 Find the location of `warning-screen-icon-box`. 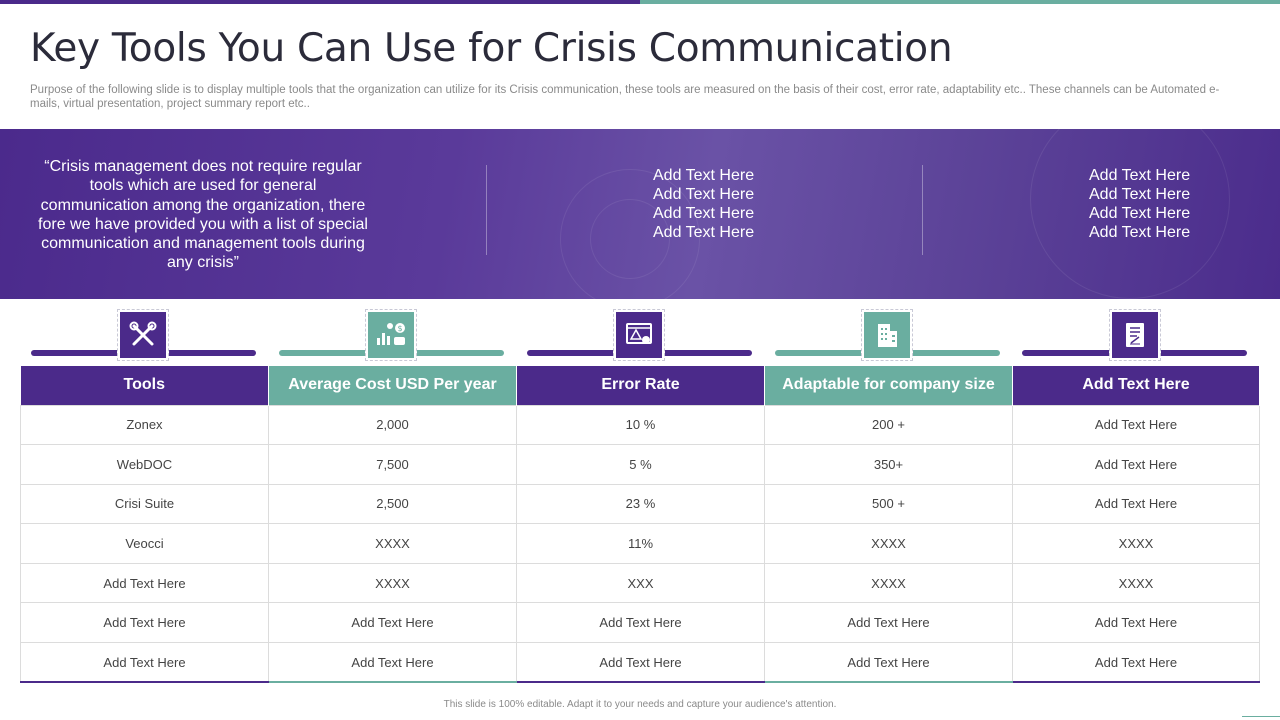

warning-screen-icon-box is located at coordinates (639, 335).